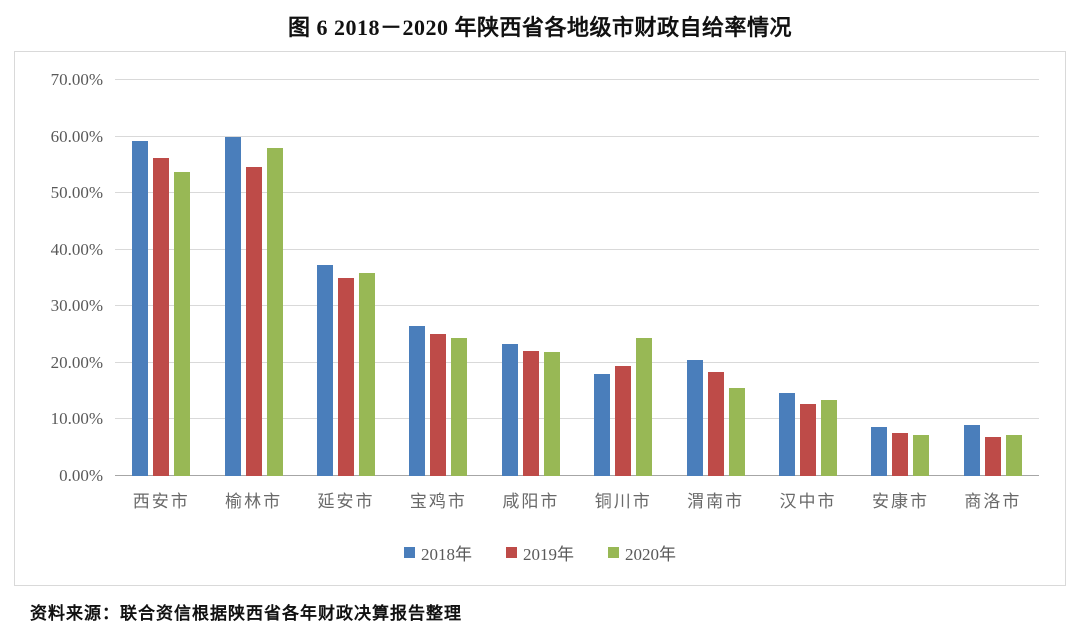 The width and height of the screenshot is (1080, 622). Describe the element at coordinates (539, 27) in the screenshot. I see `figure-title: 图 6 2018－2020 年陕西省各地级市财政自给率情况` at that location.